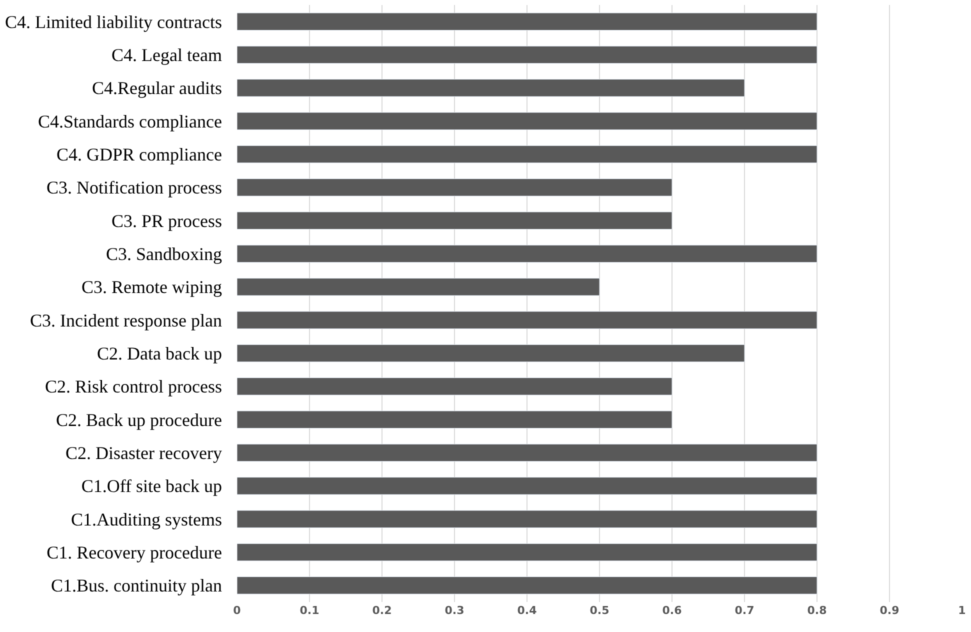  Describe the element at coordinates (136, 586) in the screenshot. I see `y-tick-label: C1.Bus. continuity plan` at that location.